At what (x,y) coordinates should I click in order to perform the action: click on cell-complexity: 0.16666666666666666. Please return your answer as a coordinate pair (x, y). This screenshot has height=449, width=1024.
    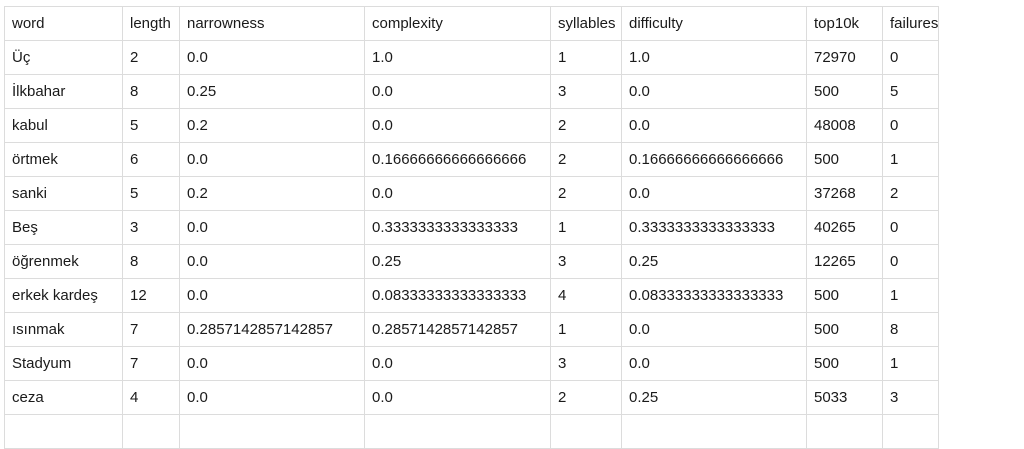
    Looking at the image, I should click on (457, 159).